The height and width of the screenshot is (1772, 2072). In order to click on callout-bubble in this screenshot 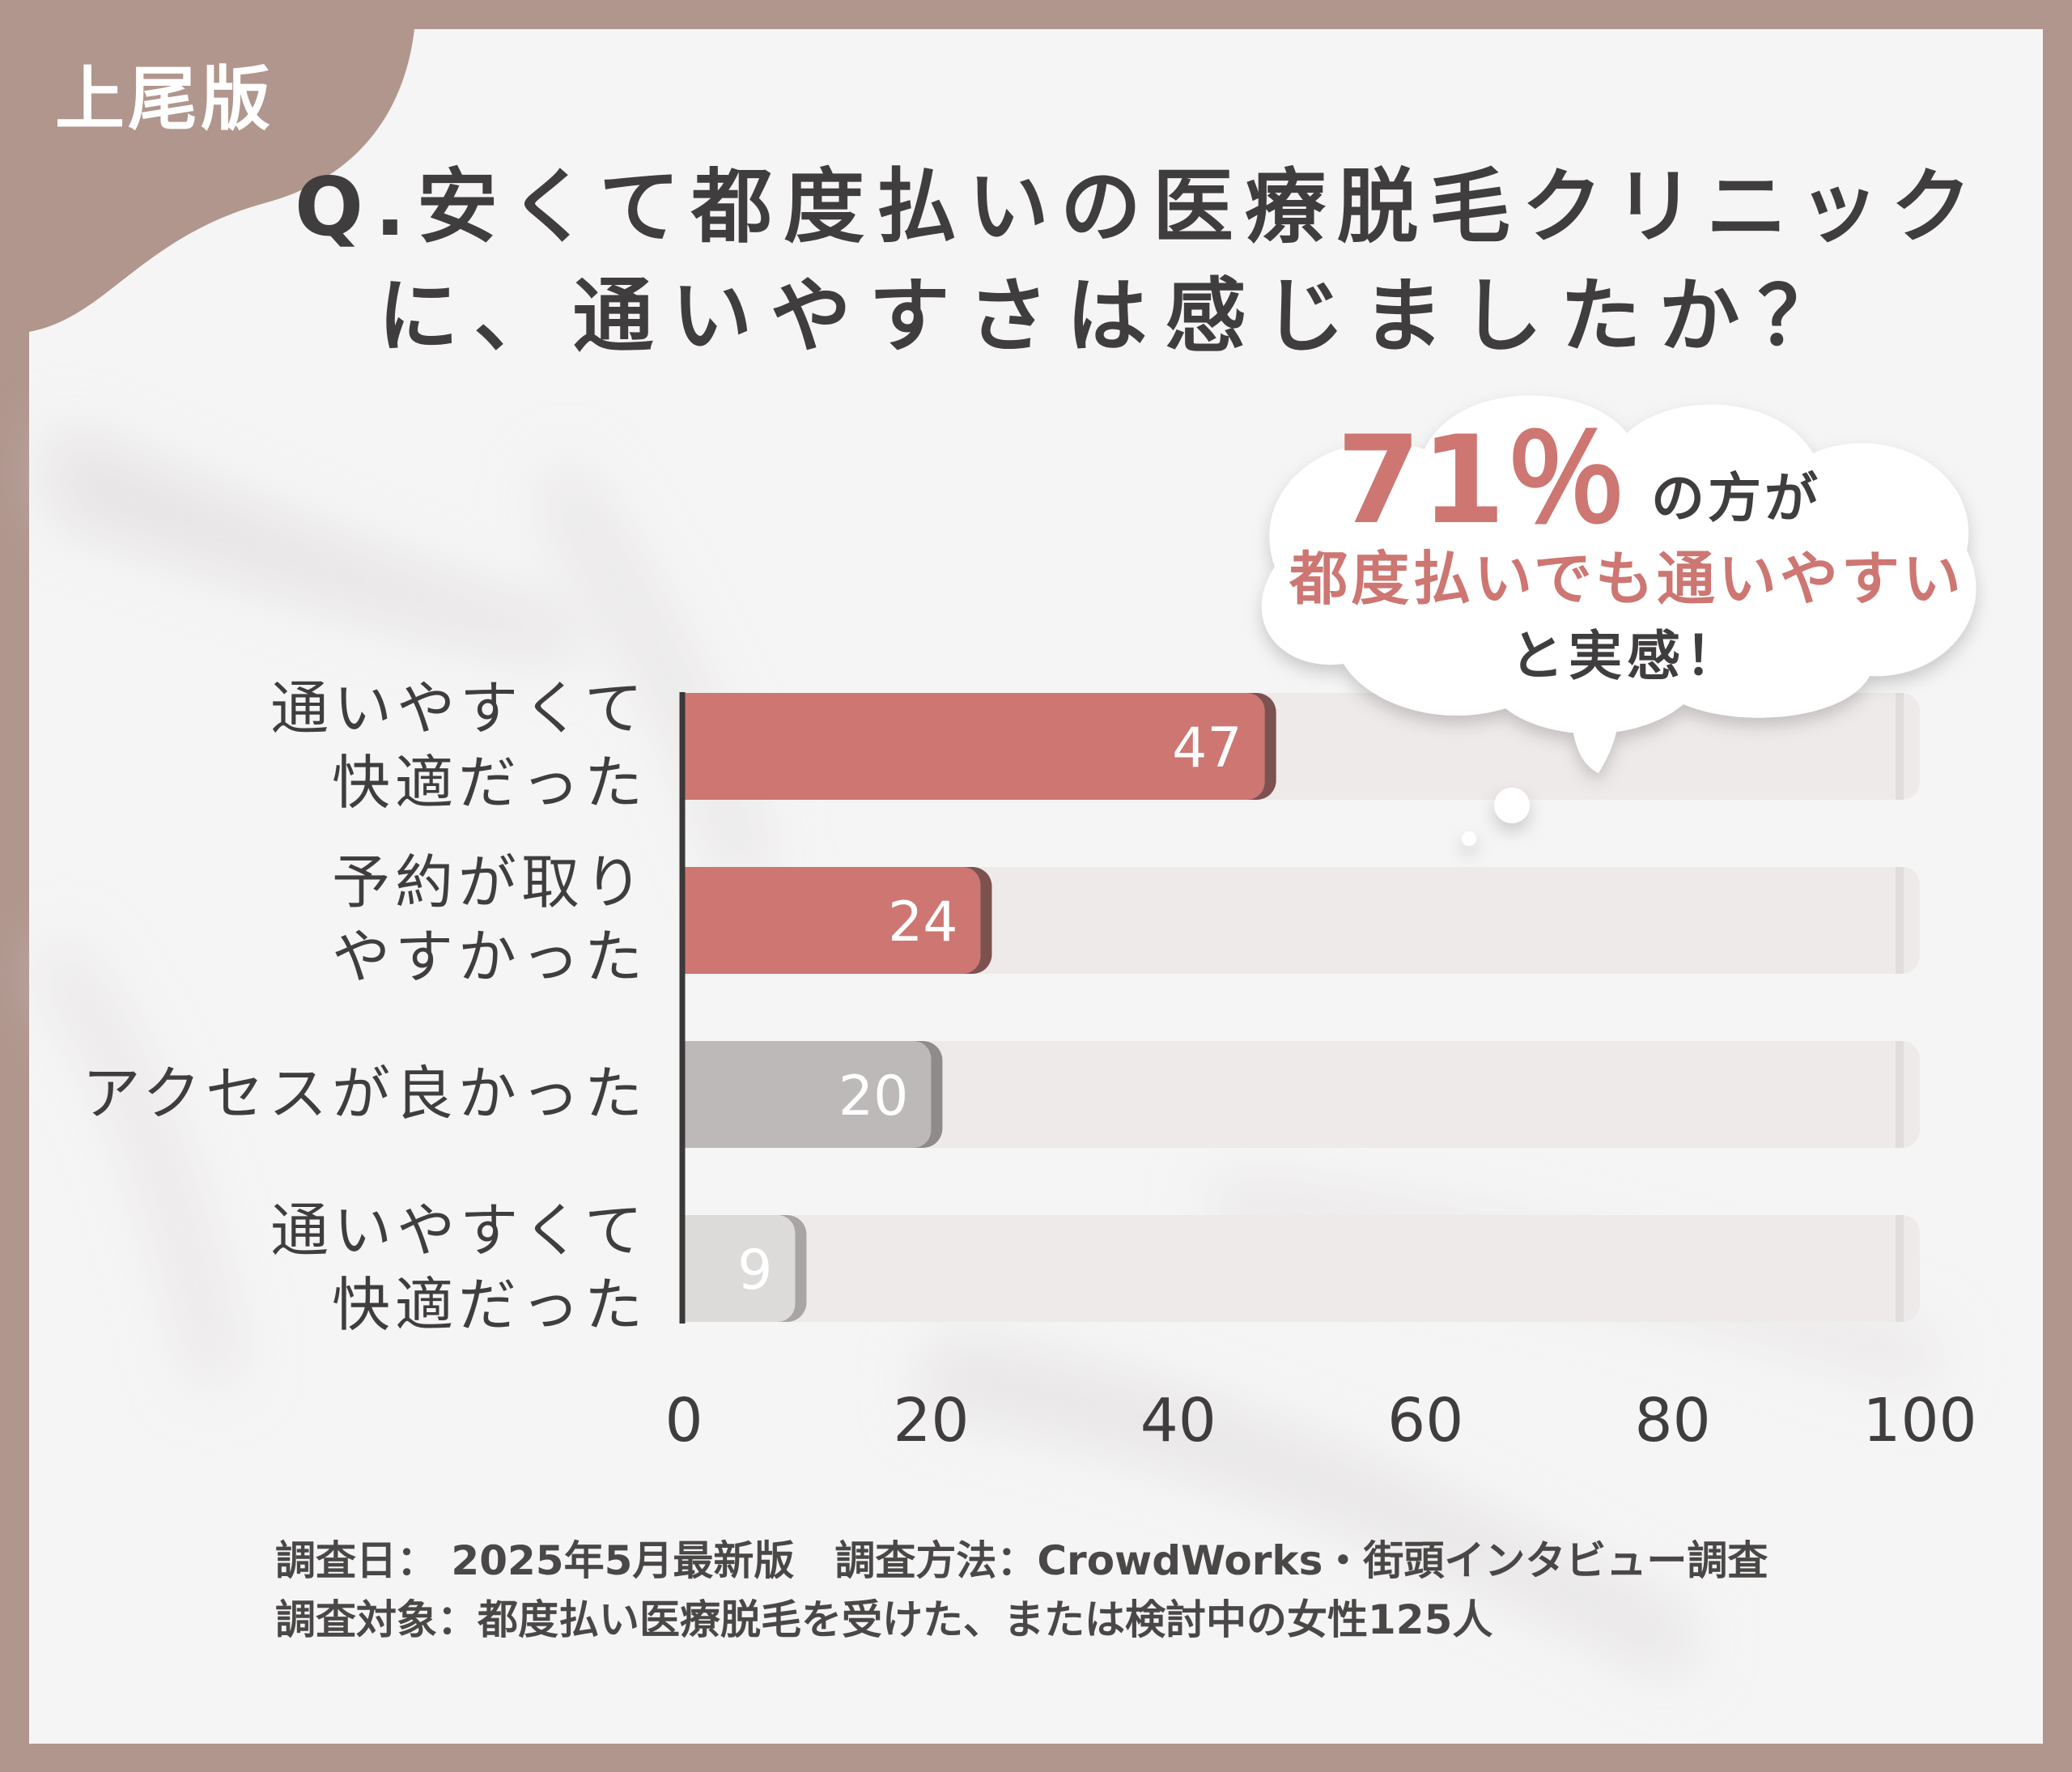, I will do `click(1618, 621)`.